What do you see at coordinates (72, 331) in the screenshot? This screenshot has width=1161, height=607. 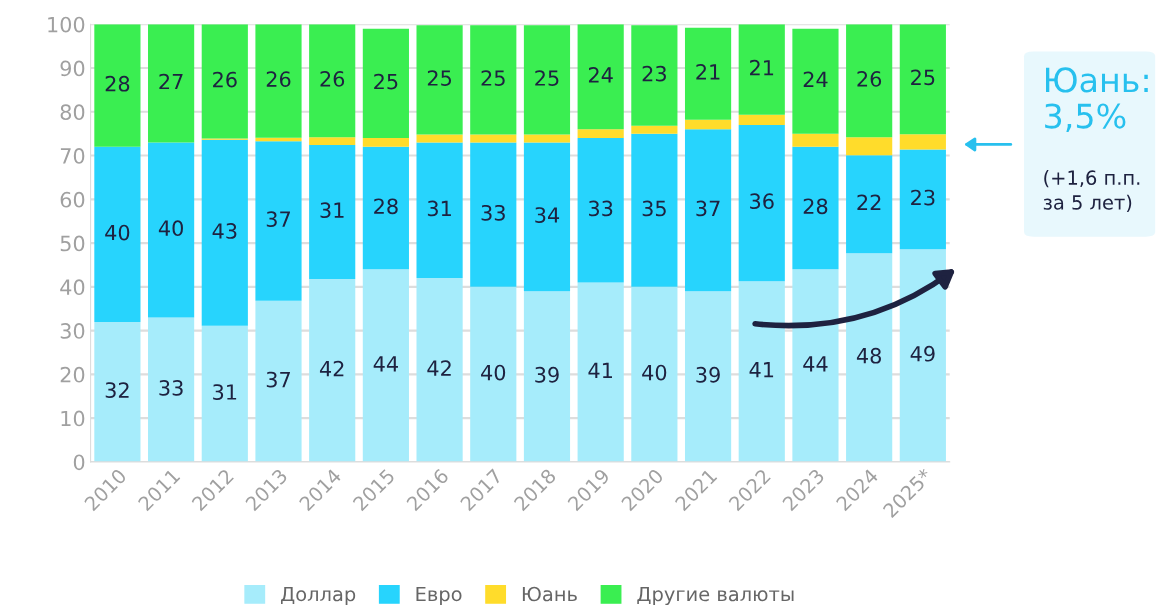 I see `y-tick-label: 30` at bounding box center [72, 331].